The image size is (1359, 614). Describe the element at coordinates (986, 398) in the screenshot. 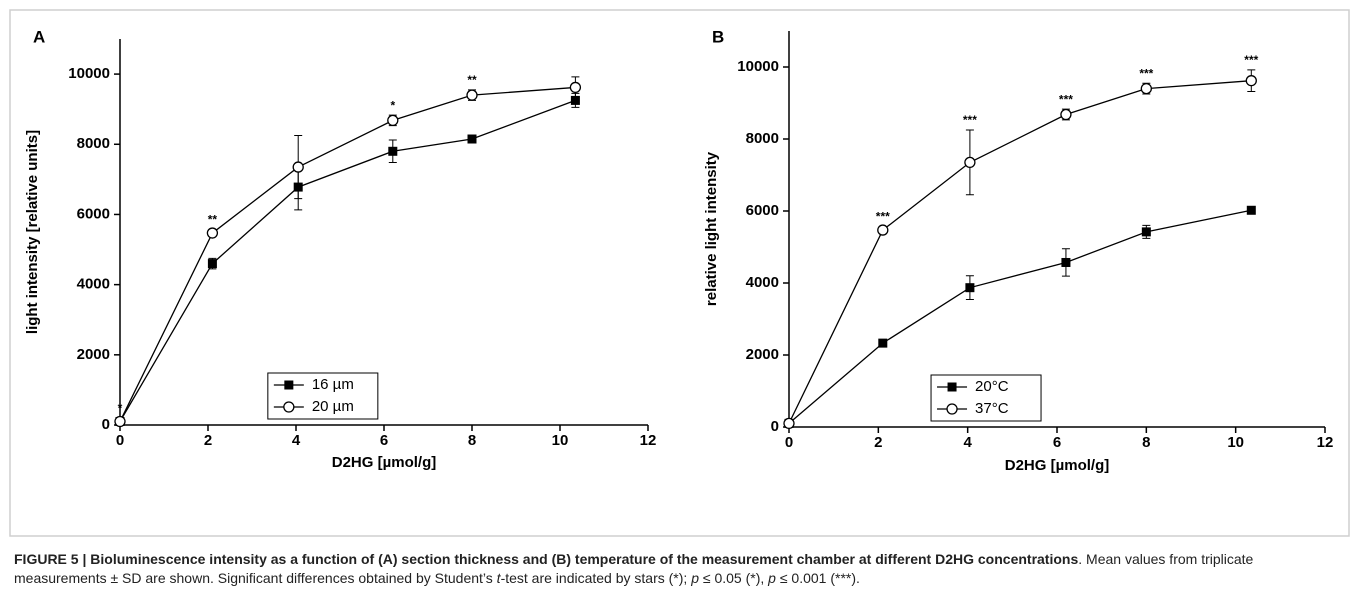

I see `legend: 20°C 37°C` at that location.